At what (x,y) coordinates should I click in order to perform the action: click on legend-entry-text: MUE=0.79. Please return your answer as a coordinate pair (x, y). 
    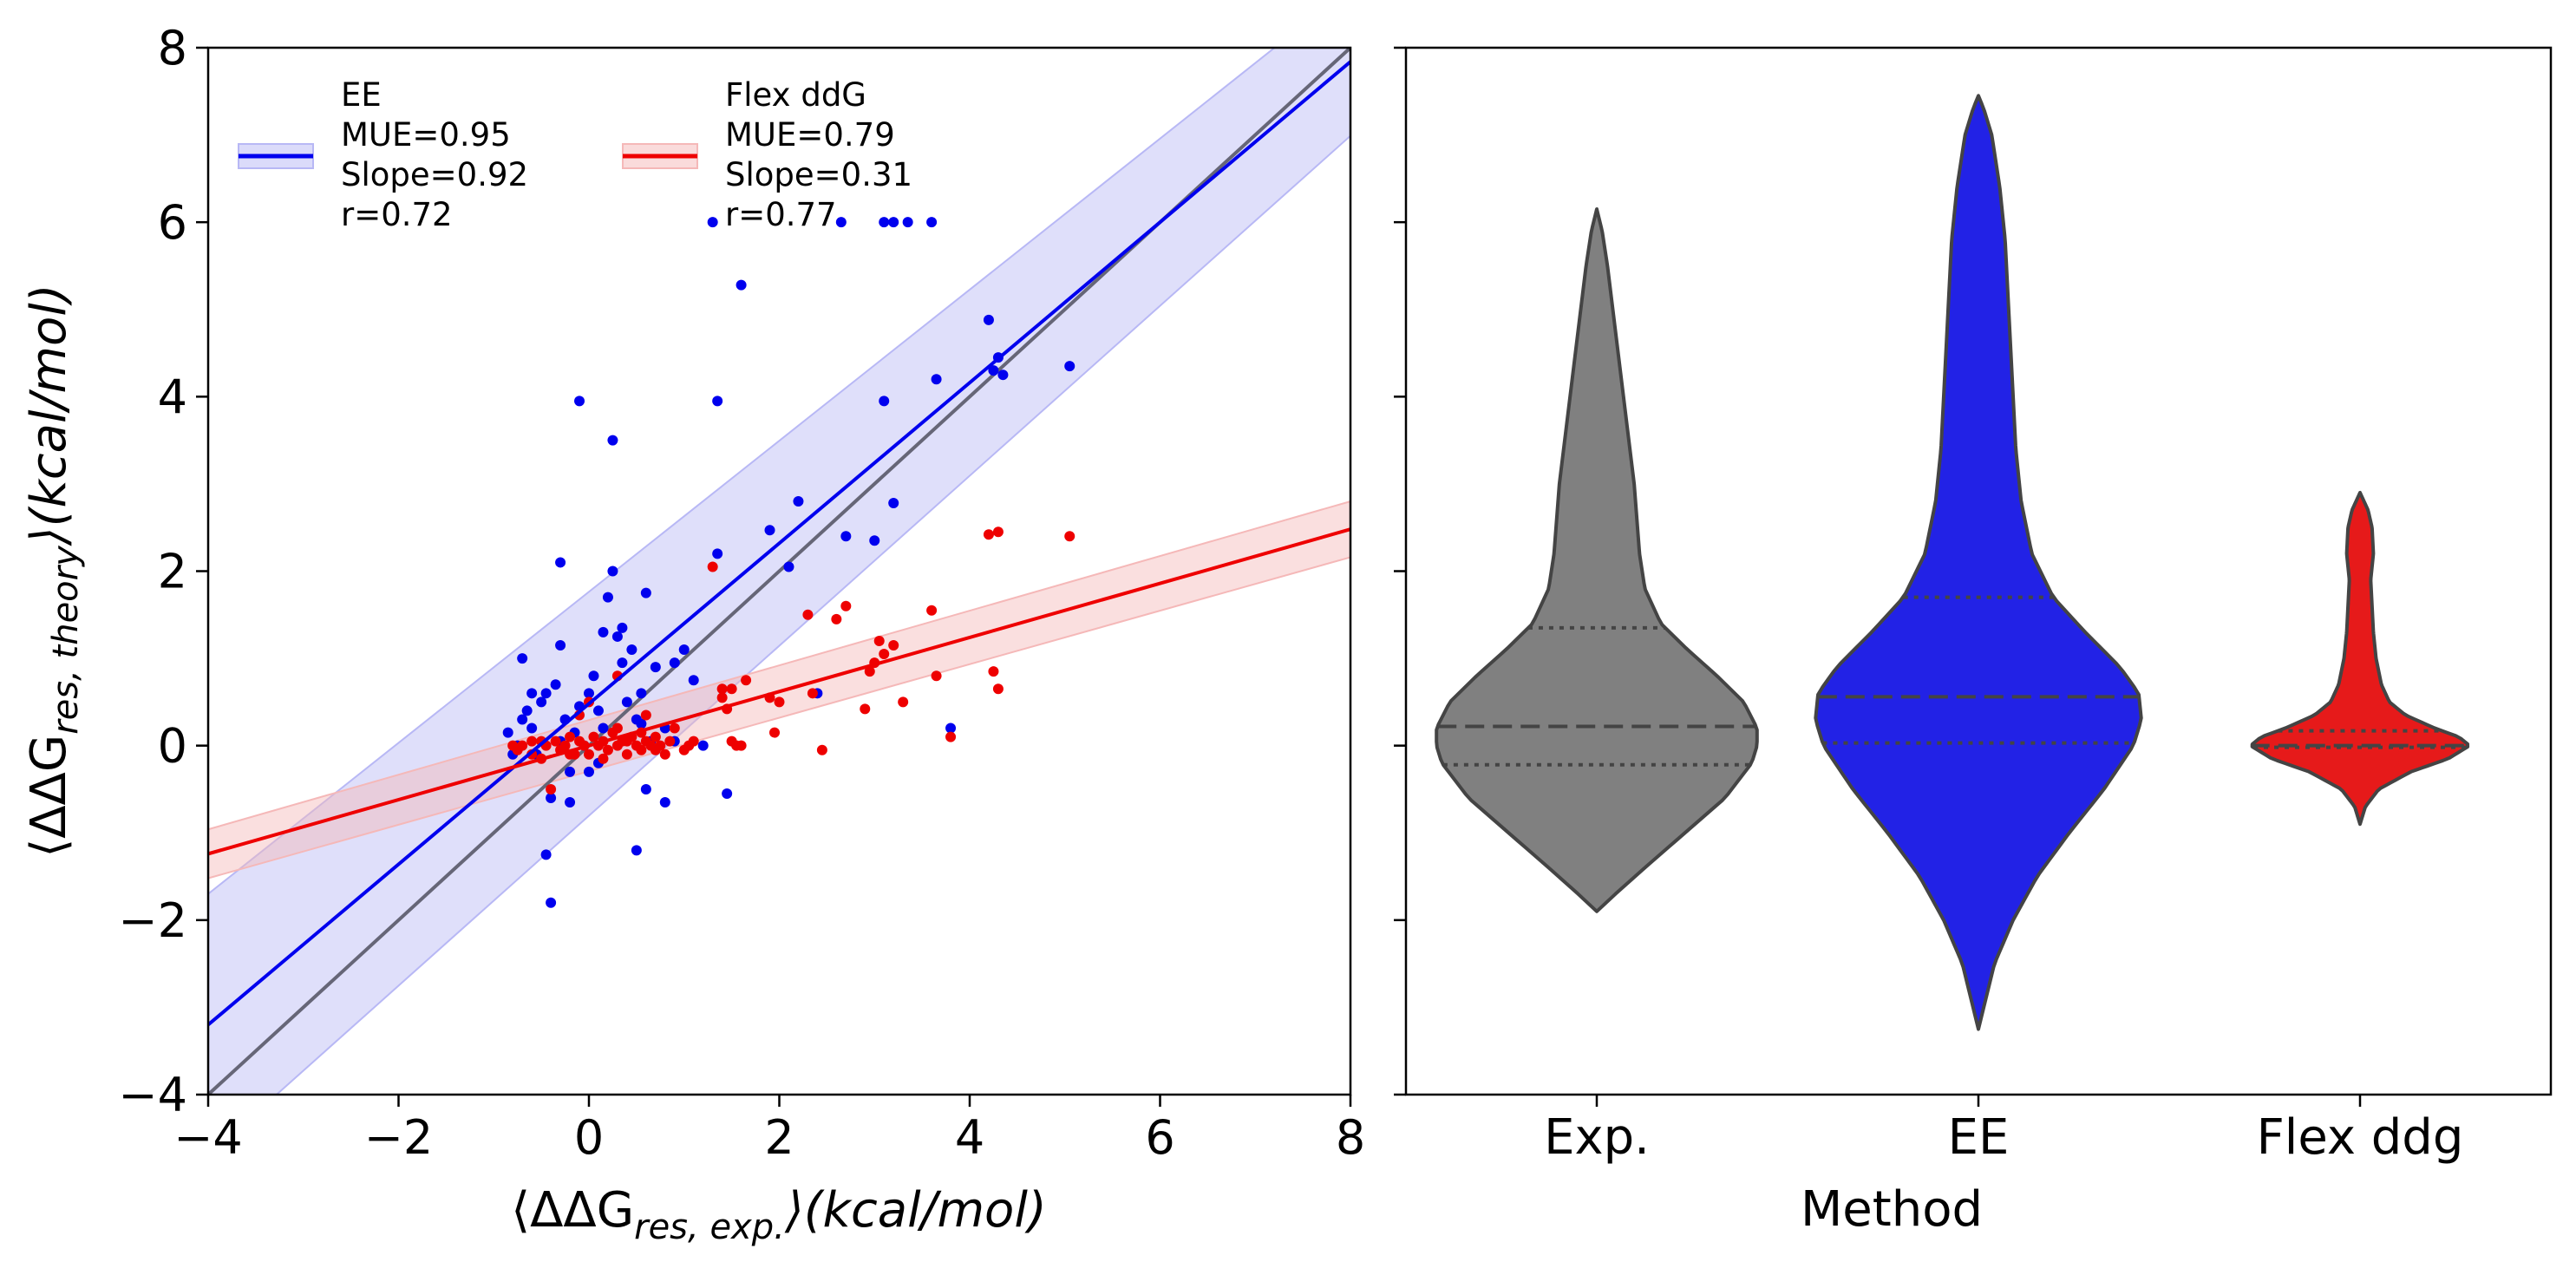
    Looking at the image, I should click on (810, 135).